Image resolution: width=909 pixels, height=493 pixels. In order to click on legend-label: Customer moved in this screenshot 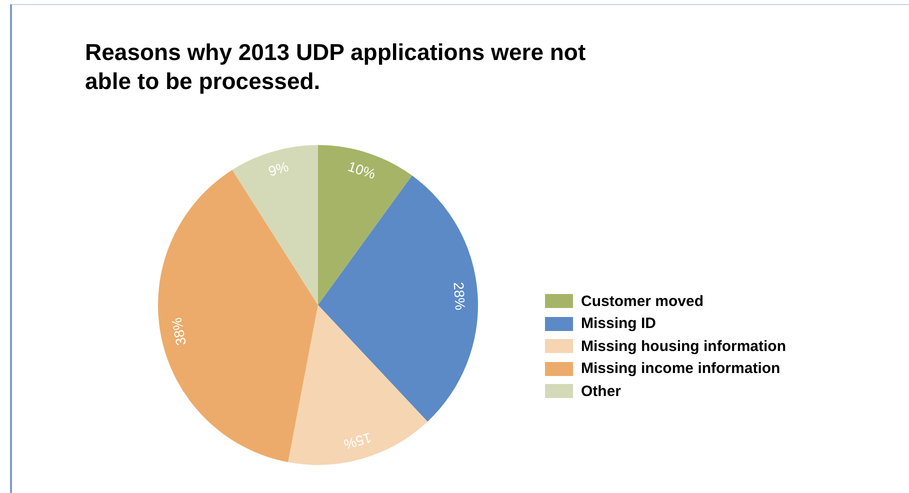, I will do `click(642, 301)`.